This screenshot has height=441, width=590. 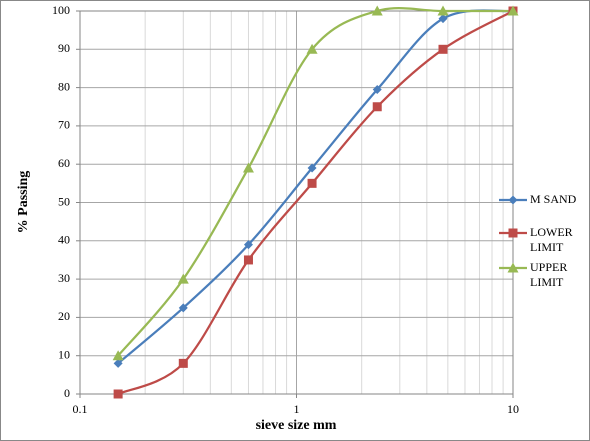 I want to click on y-tick-label: 30, so click(x=64, y=278).